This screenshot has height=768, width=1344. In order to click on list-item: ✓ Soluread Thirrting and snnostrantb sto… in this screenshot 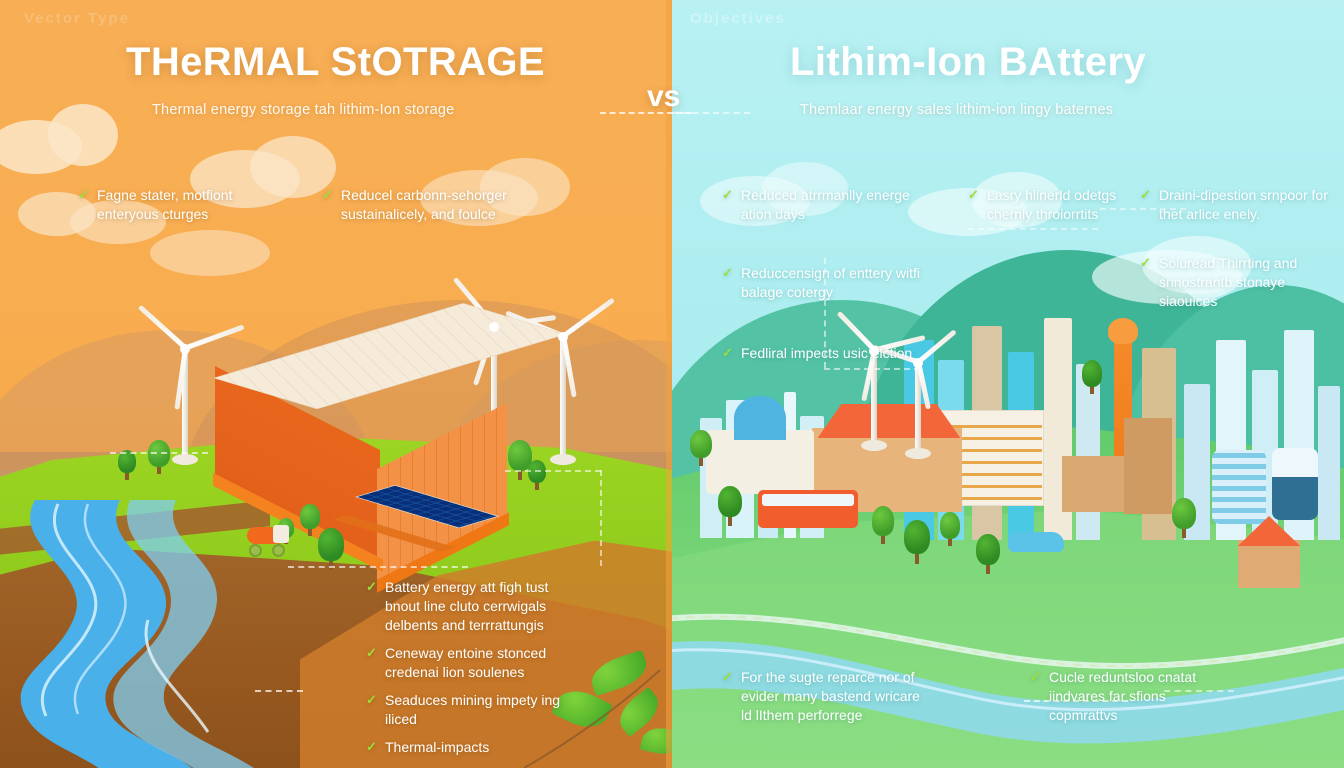, I will do `click(1235, 282)`.